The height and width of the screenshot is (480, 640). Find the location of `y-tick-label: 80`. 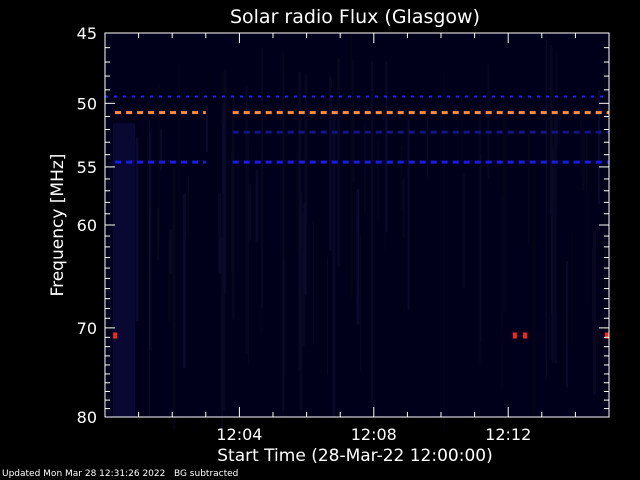

y-tick-label: 80 is located at coordinates (87, 417).